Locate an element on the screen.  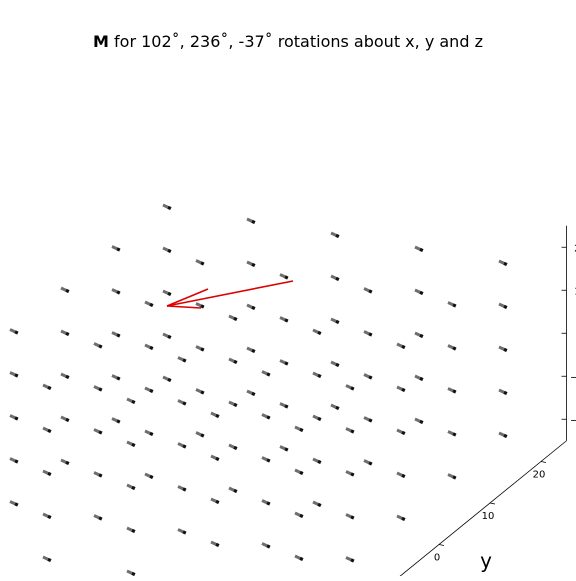
highlight-vector-head-upper is located at coordinates (187, 297).